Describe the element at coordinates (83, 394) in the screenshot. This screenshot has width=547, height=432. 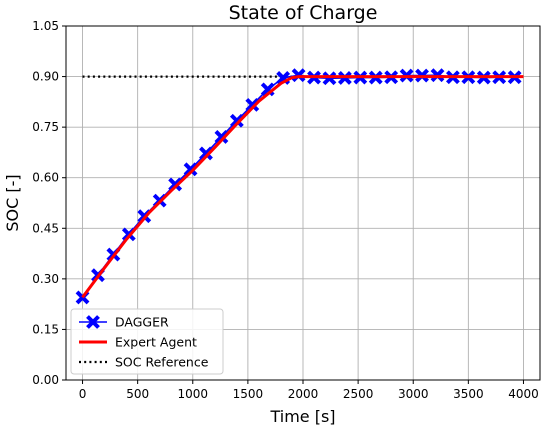
I see `x-tick-label: 0` at that location.